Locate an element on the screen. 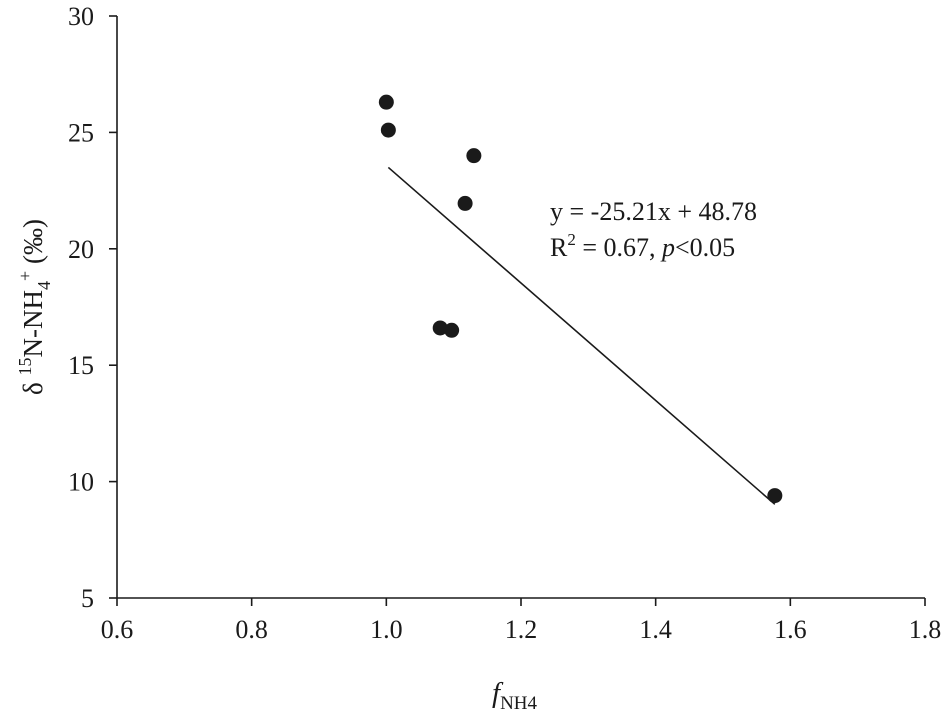 The height and width of the screenshot is (718, 945). x-tick-label: 0.8 is located at coordinates (251, 629).